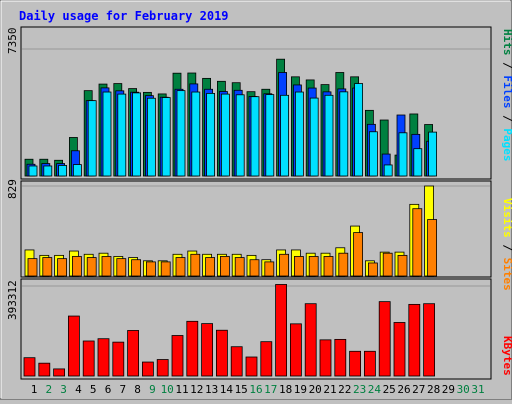 This screenshot has width=512, height=404. What do you see at coordinates (359, 389) in the screenshot?
I see `day-label-23: 23` at bounding box center [359, 389].